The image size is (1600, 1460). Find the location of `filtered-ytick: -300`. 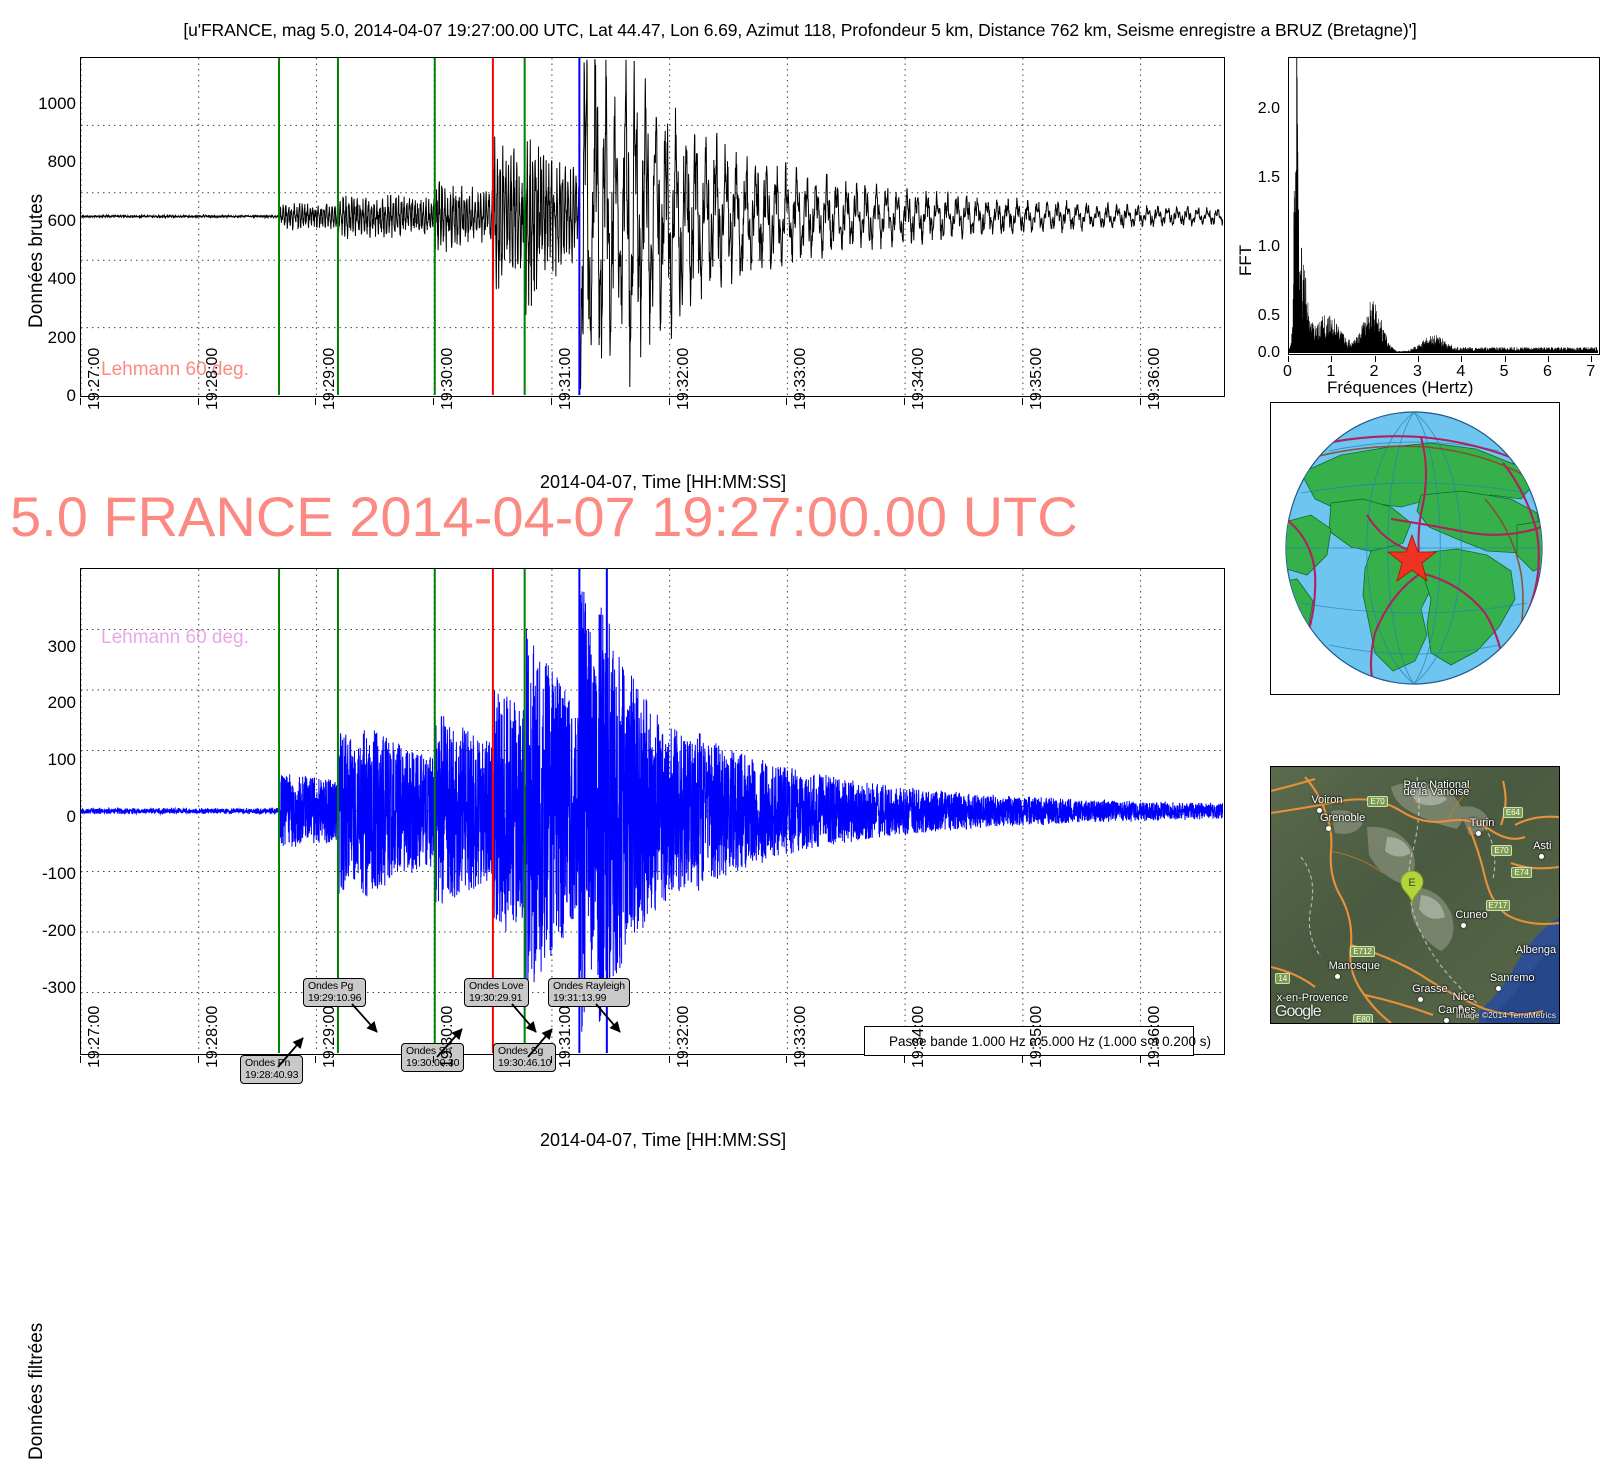

filtered-ytick: -300 is located at coordinates (58, 987).